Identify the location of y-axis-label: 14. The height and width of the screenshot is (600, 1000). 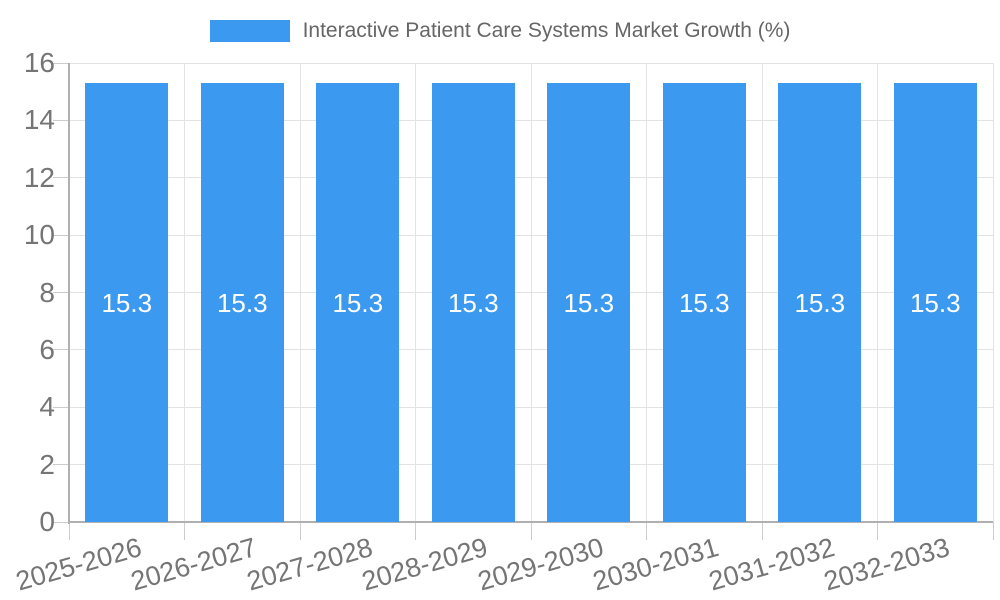
(39, 120).